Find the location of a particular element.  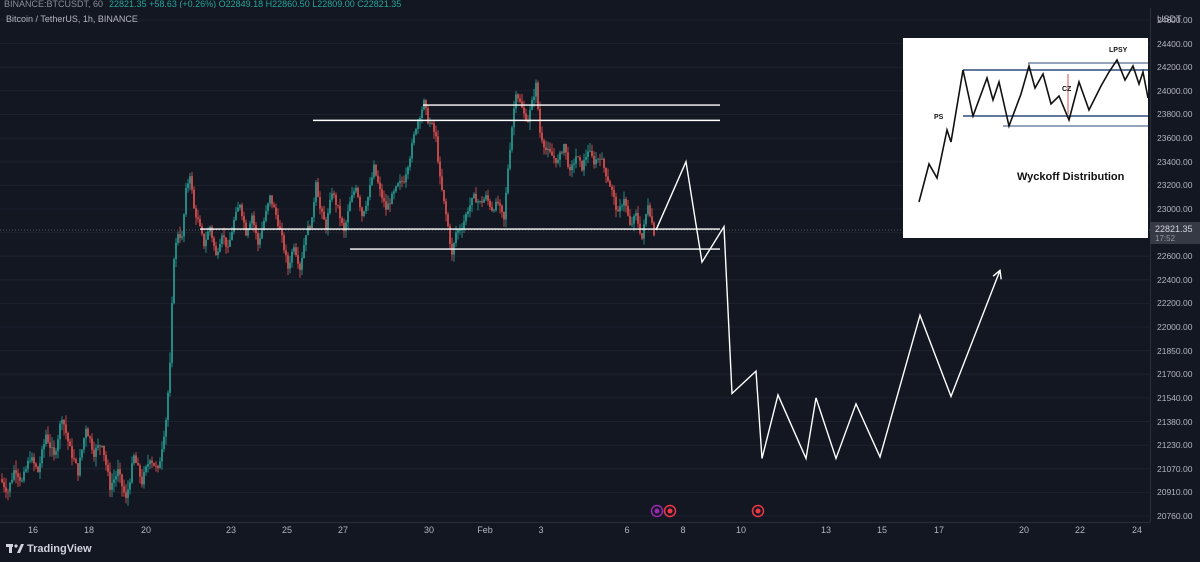

wyckoff-diagram is located at coordinates (1033, 130).